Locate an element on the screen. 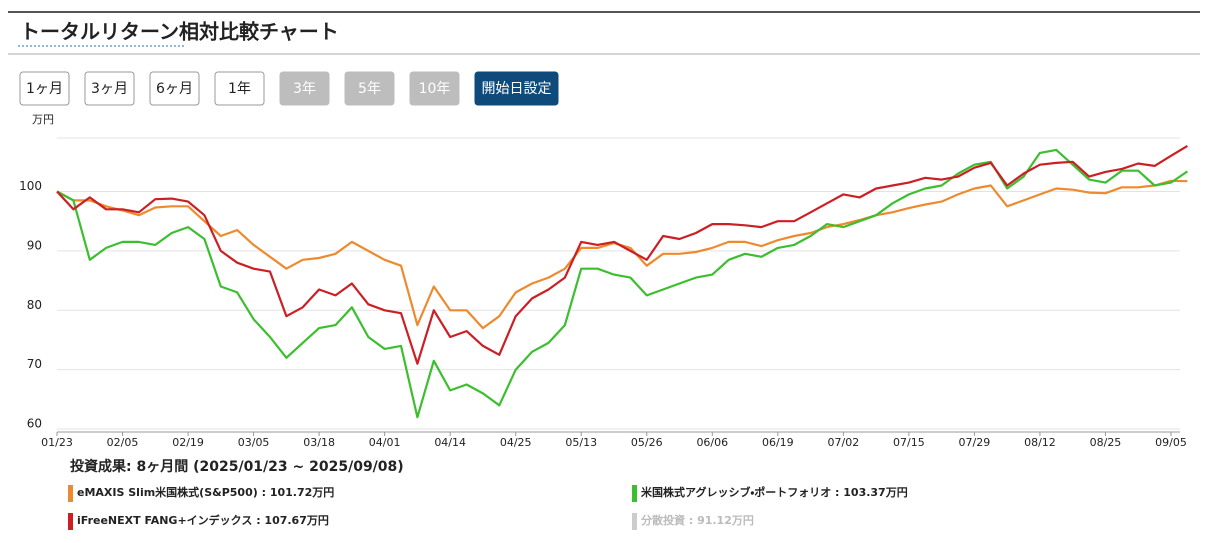 The width and height of the screenshot is (1208, 543). y-tick-label: 90 is located at coordinates (34, 245).